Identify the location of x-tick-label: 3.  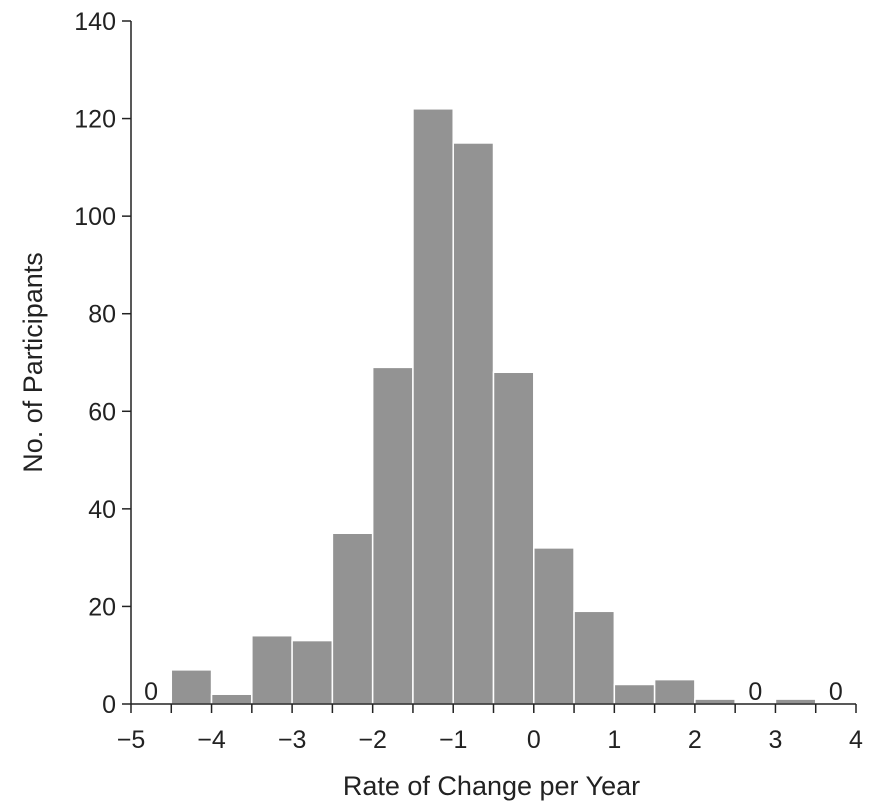
(775, 740).